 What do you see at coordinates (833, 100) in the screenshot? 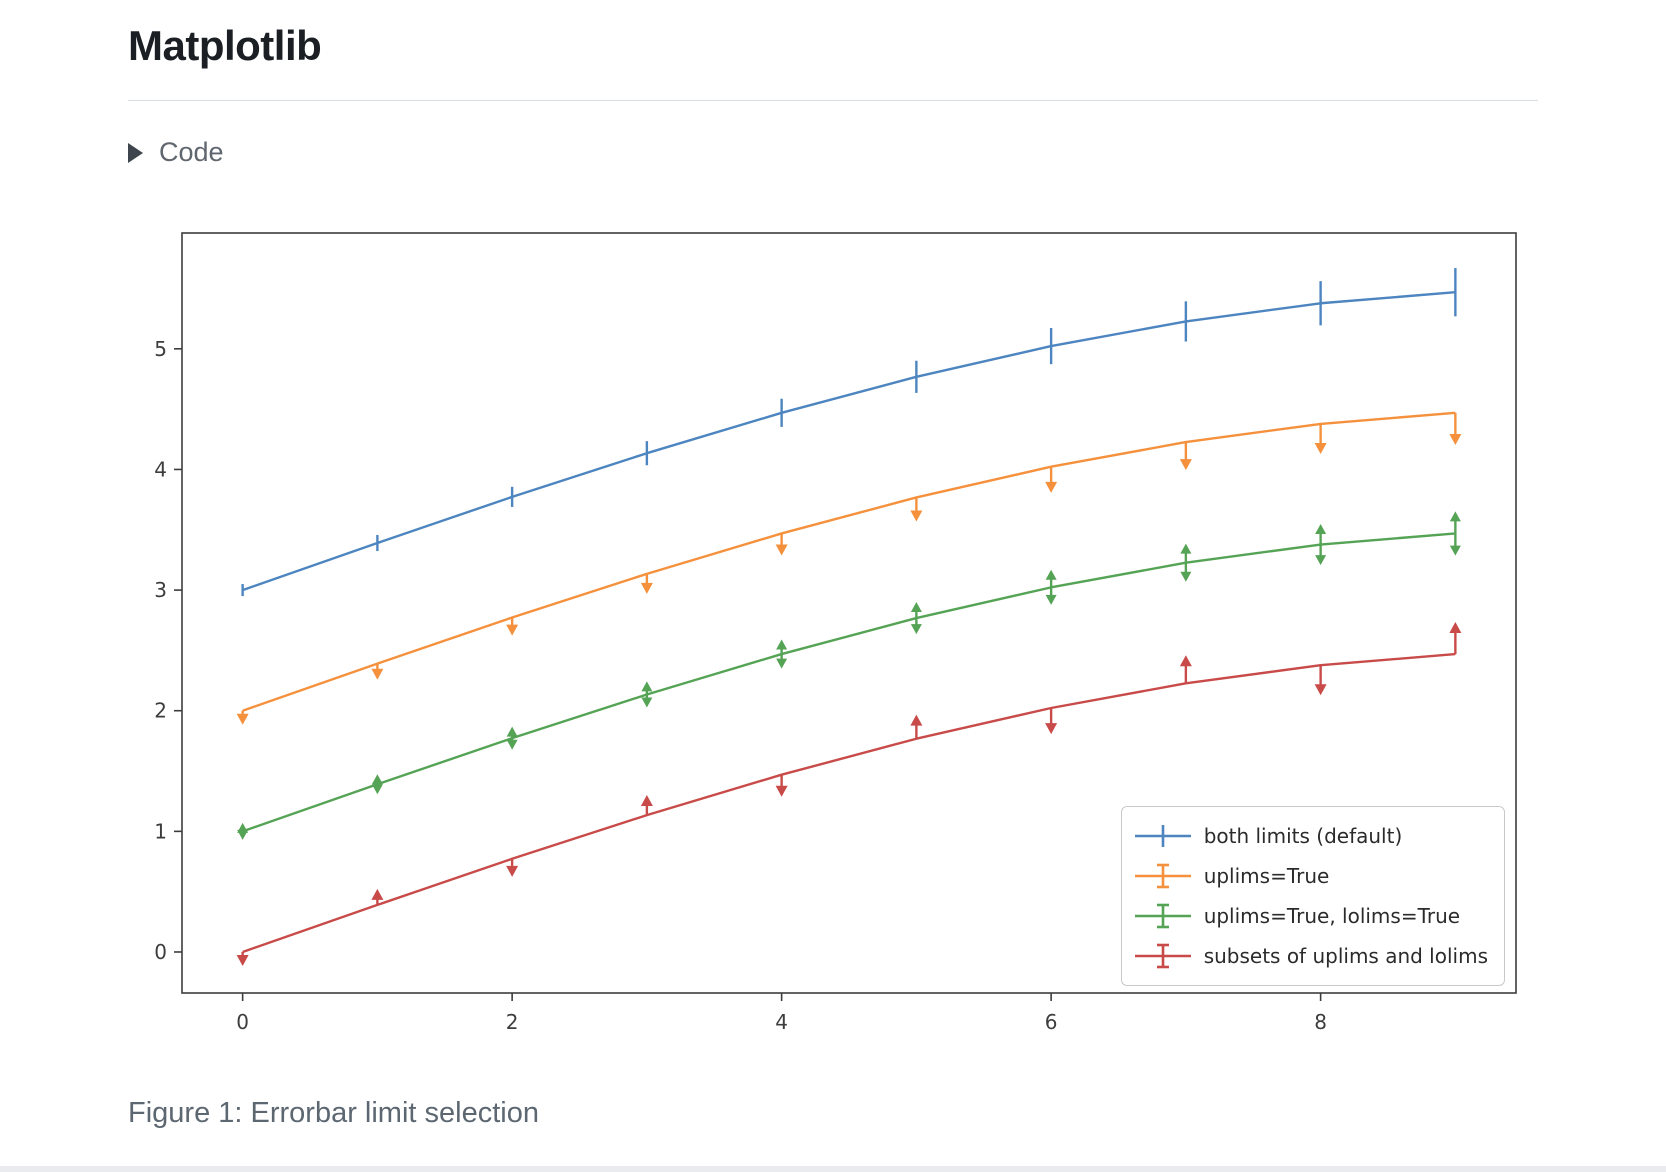
I see `divider` at bounding box center [833, 100].